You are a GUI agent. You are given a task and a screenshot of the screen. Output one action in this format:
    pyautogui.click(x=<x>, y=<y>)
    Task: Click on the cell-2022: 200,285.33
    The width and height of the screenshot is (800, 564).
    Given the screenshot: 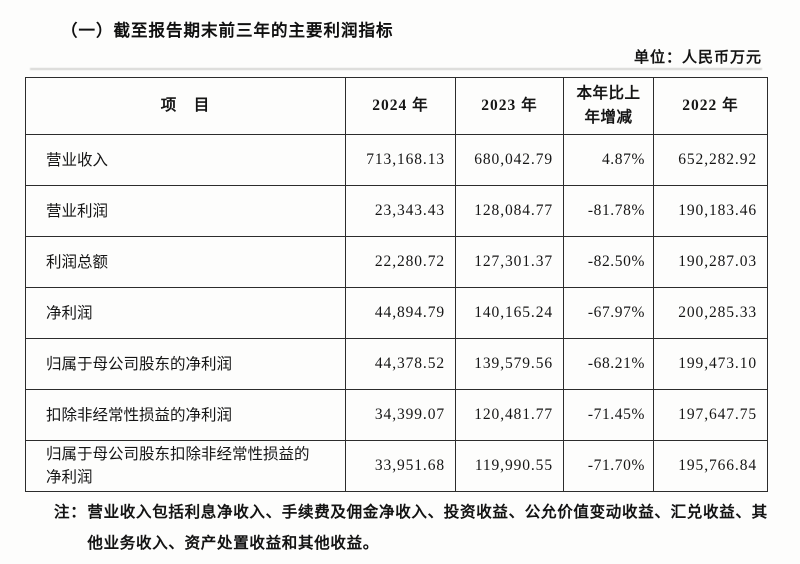 What is the action you would take?
    pyautogui.click(x=710, y=313)
    